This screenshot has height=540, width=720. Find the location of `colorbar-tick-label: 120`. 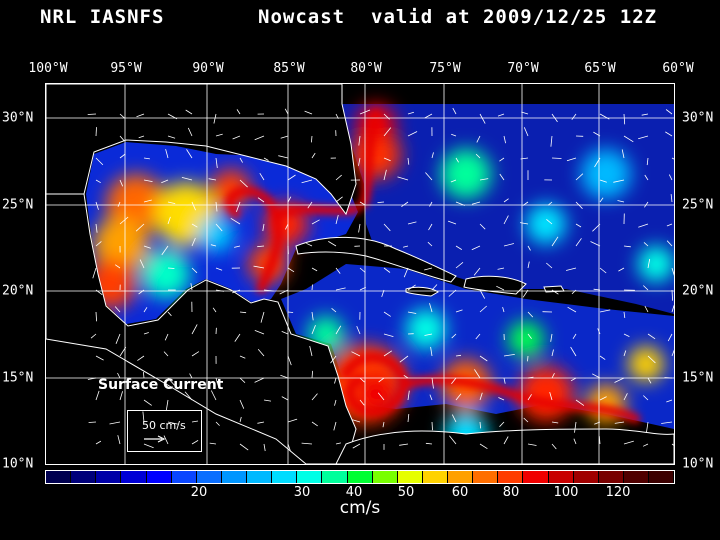

colorbar-tick-label: 120 is located at coordinates (618, 492).